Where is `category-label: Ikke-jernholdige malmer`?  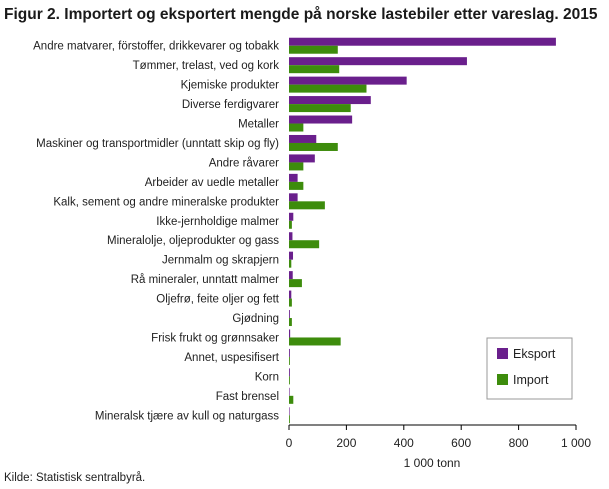
category-label: Ikke-jernholdige malmer is located at coordinates (217, 222).